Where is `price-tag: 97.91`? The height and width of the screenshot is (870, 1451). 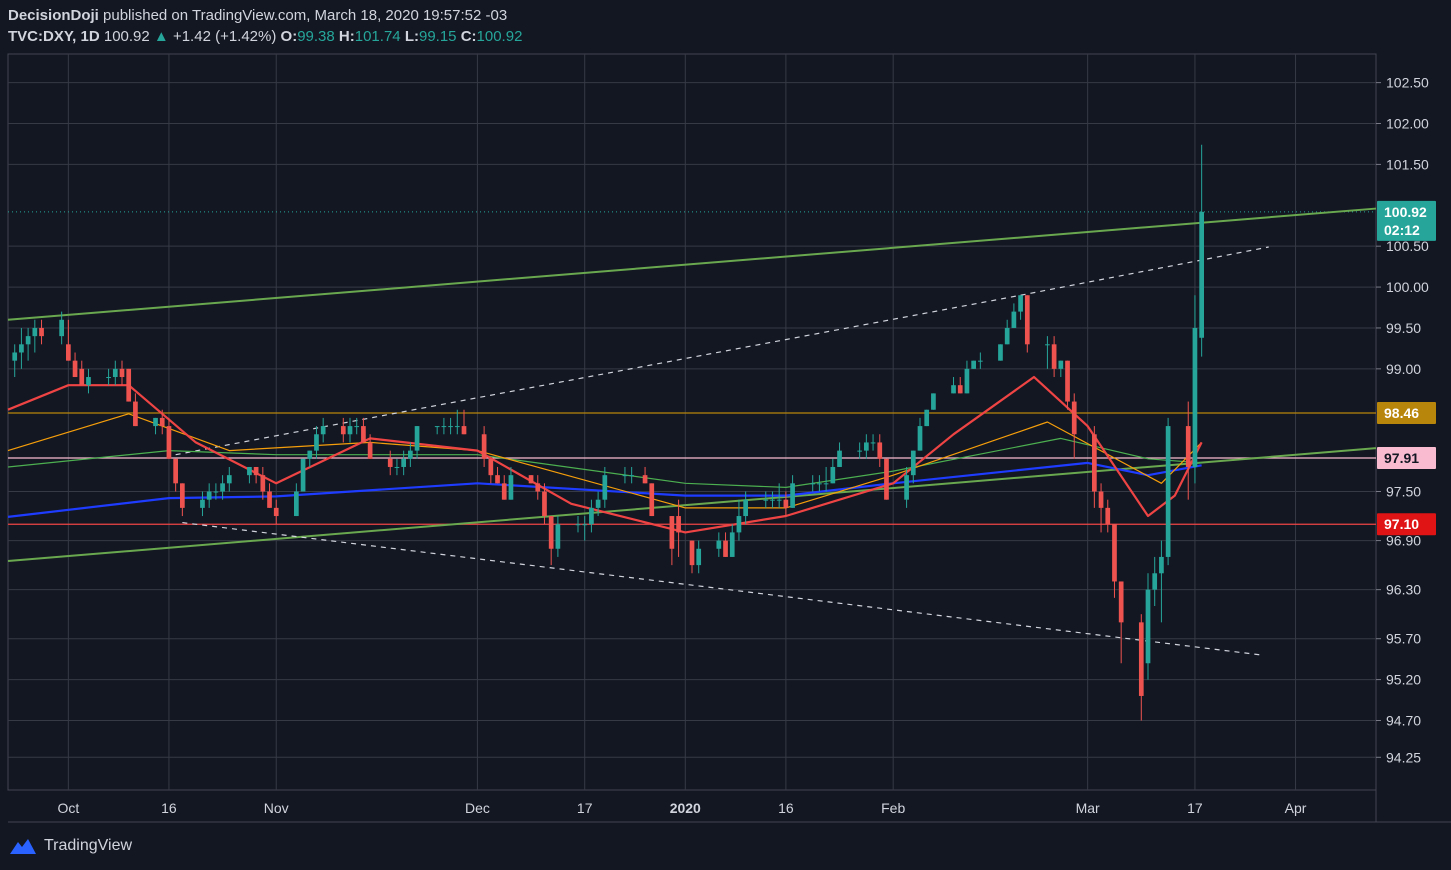
price-tag: 97.91 is located at coordinates (1406, 457).